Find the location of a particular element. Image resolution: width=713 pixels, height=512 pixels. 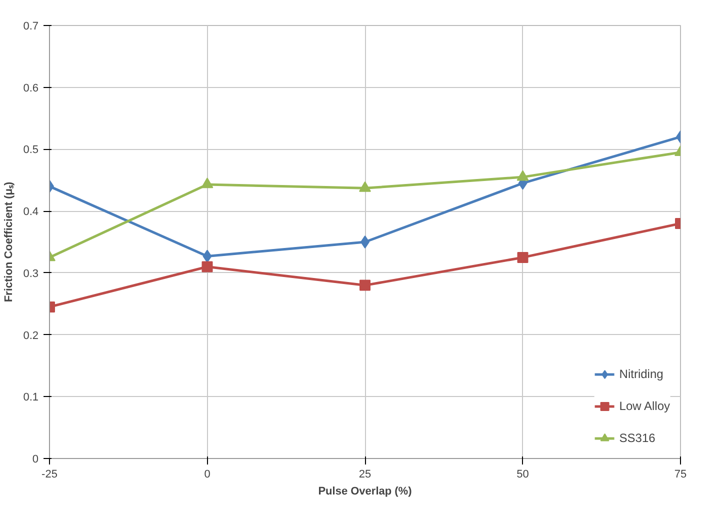

y-tick-label: 0.6 is located at coordinates (31, 88).